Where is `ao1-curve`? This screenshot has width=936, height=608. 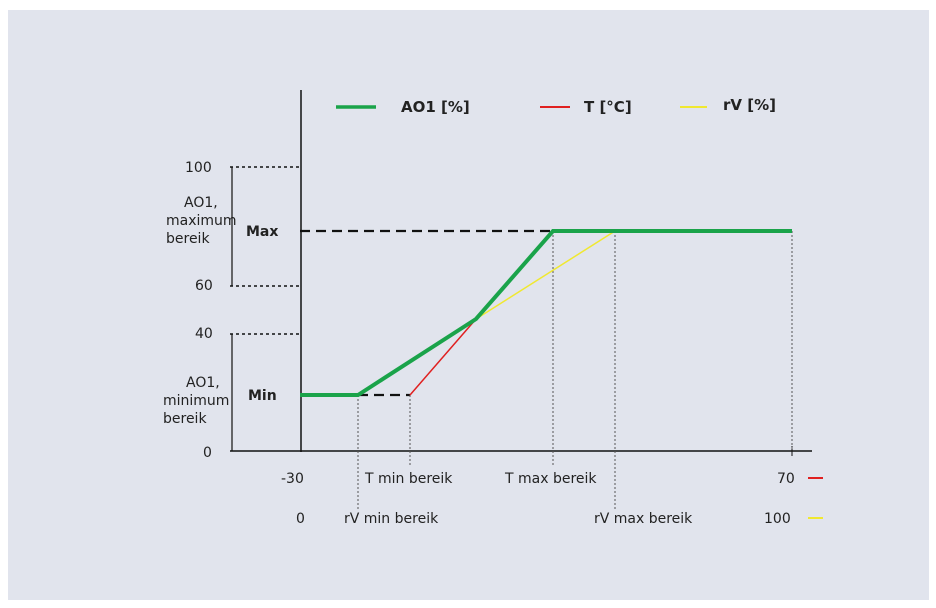
ao1-curve is located at coordinates (546, 313).